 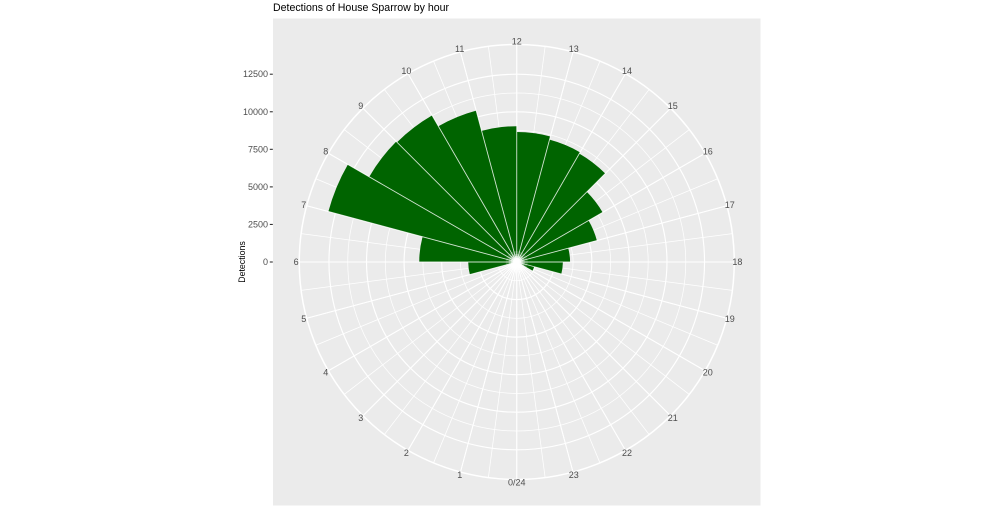 I want to click on theta-axis-label-10: 10, so click(x=406, y=71).